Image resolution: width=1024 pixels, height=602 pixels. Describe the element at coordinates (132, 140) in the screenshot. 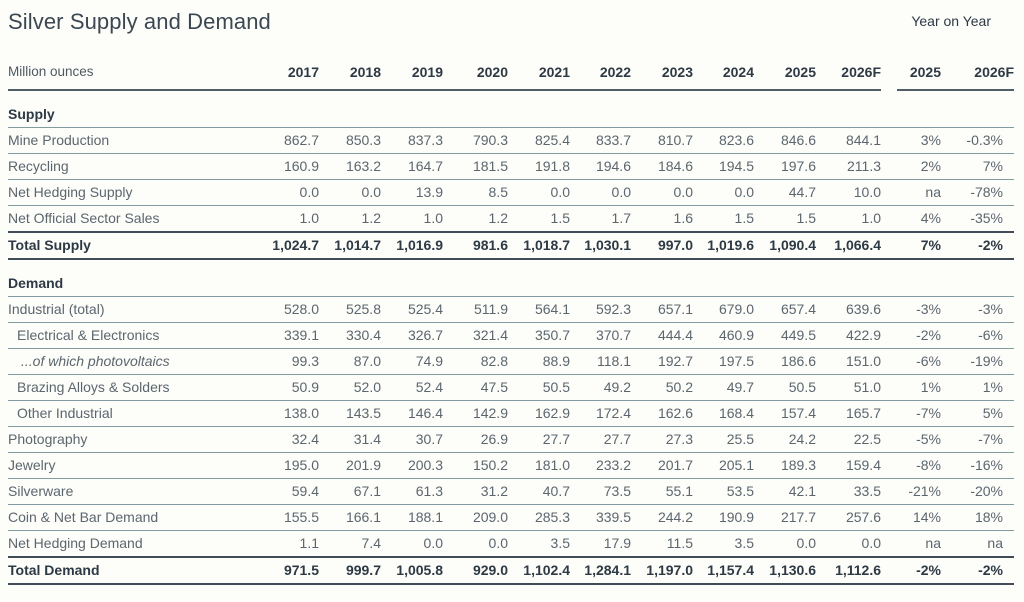

I see `row-label: Mine Production` at that location.